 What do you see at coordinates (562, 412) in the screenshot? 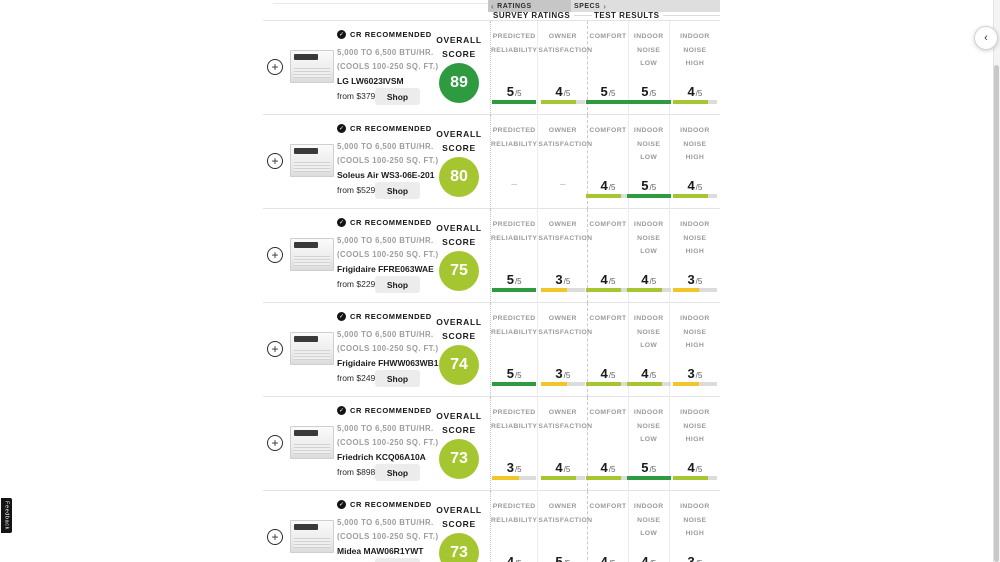
I see `column-header-line: OWNER` at bounding box center [562, 412].